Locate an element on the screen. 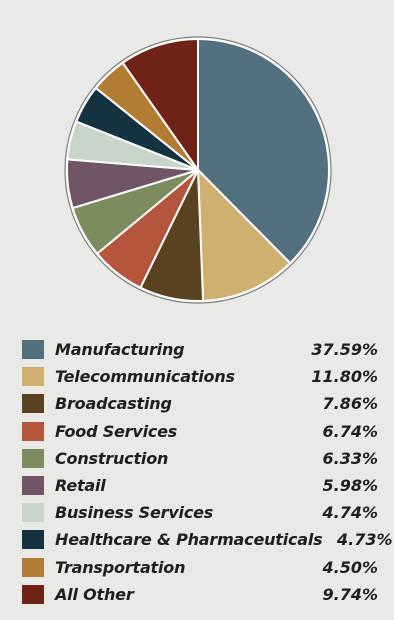 This screenshot has width=394, height=620. legend-value: 7.86% is located at coordinates (350, 404).